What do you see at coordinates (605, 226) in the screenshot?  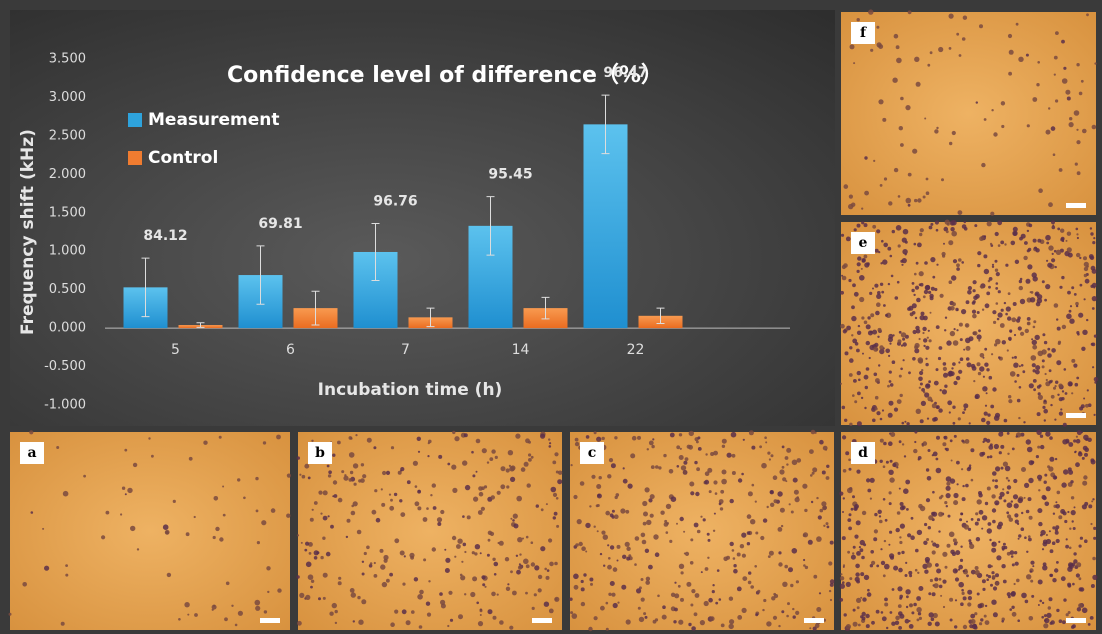 I see `bar` at bounding box center [605, 226].